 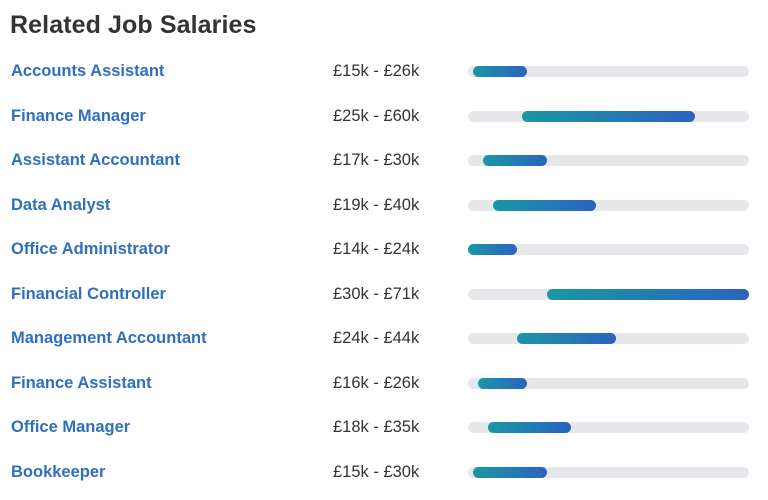 I want to click on salary-range: £19k - £40k, so click(x=376, y=204).